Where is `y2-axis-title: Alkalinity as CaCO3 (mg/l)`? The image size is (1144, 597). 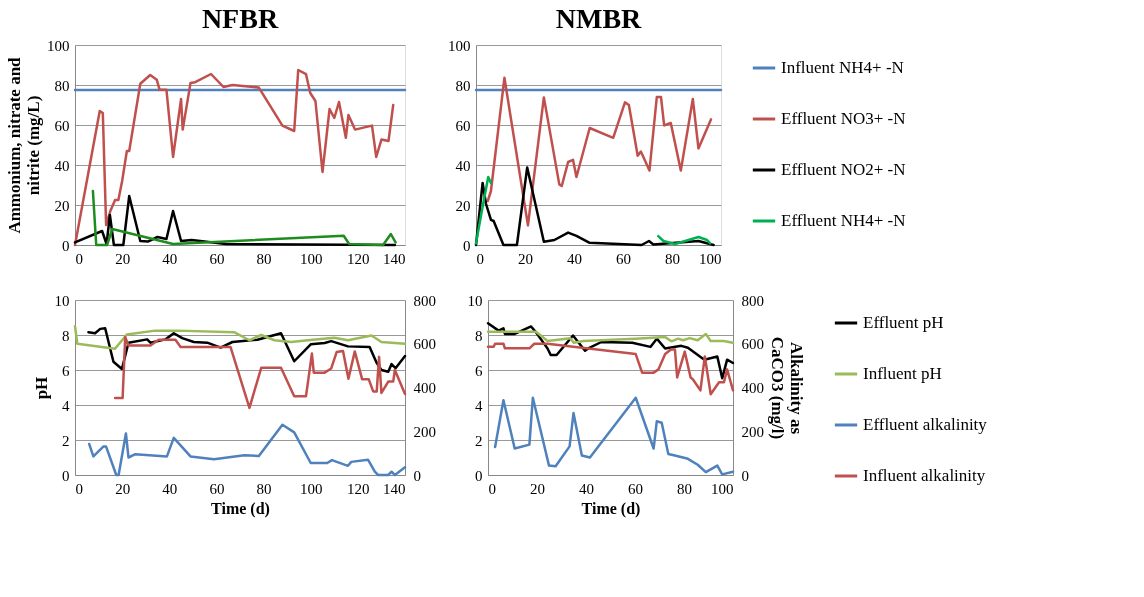
y2-axis-title: Alkalinity as CaCO3 (mg/l) is located at coordinates (787, 388).